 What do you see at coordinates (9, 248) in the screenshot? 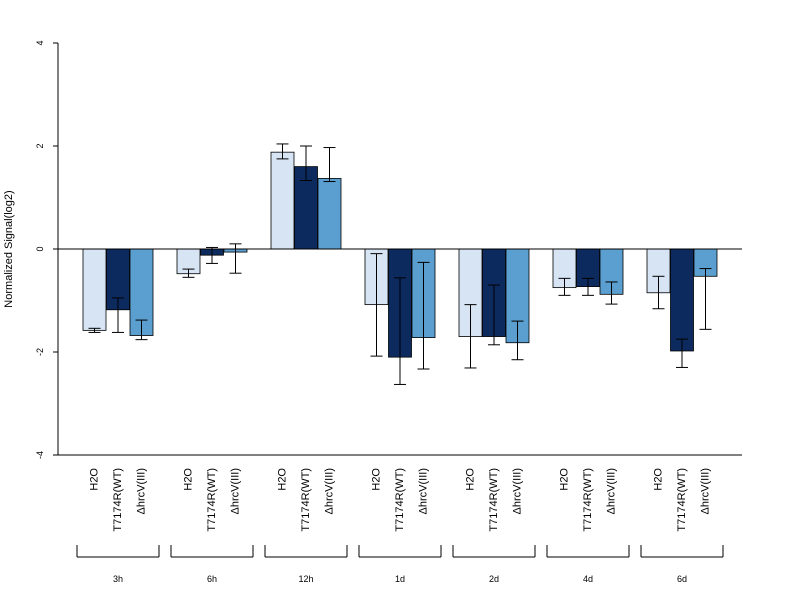
I see `y-axis-label: Normalized Signal(log2)` at bounding box center [9, 248].